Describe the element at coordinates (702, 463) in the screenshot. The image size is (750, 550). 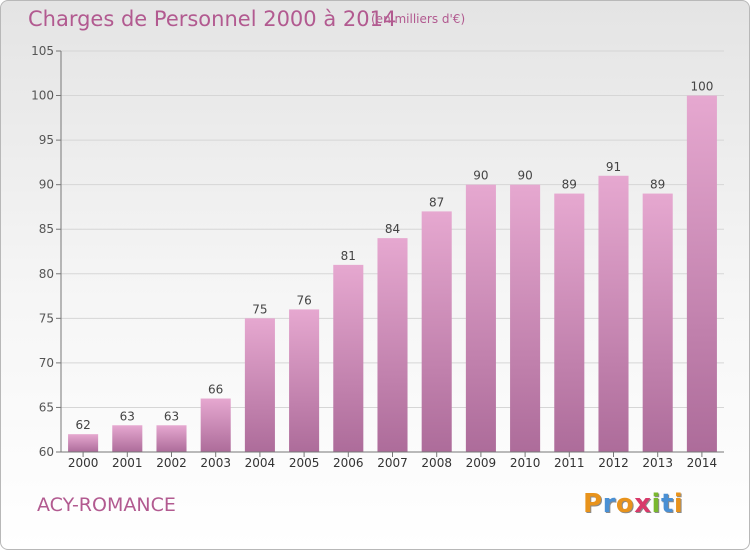
I see `x-tick-label: 2014` at that location.